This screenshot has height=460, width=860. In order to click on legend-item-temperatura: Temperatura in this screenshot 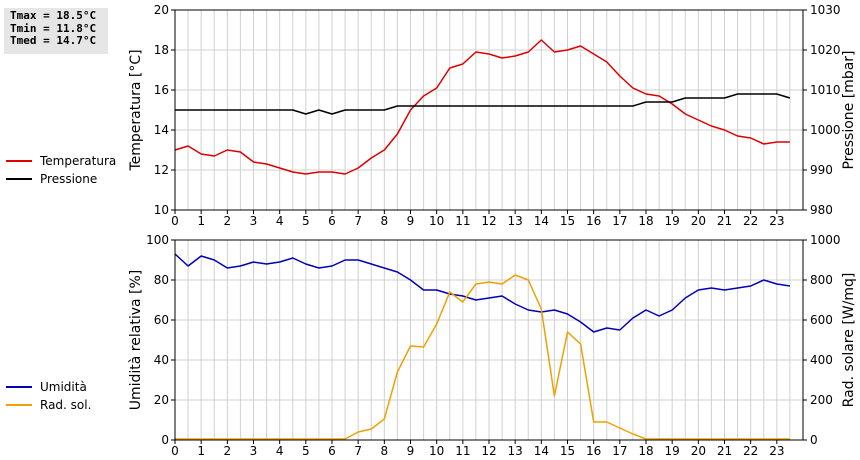, I will do `click(61, 161)`.